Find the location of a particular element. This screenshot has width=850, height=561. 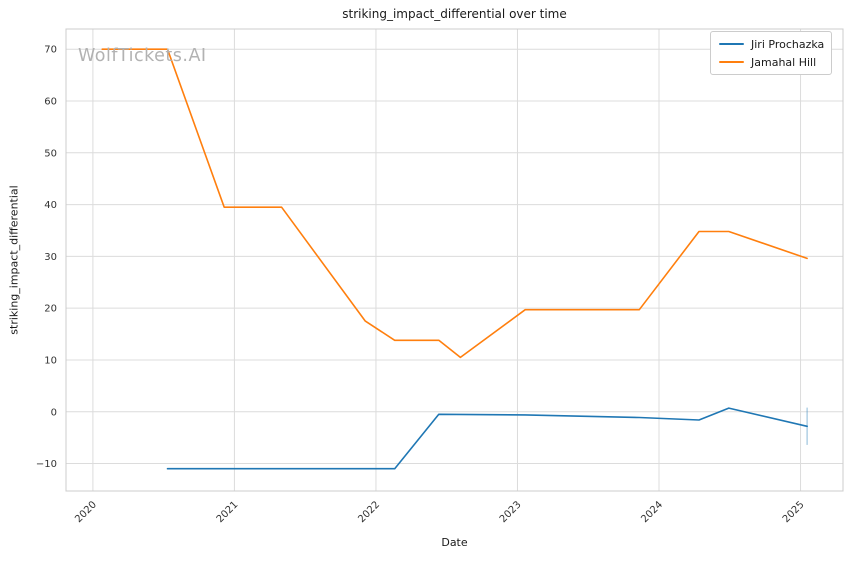

legend: Jiri Prochazka Jamahal Hill is located at coordinates (771, 53).